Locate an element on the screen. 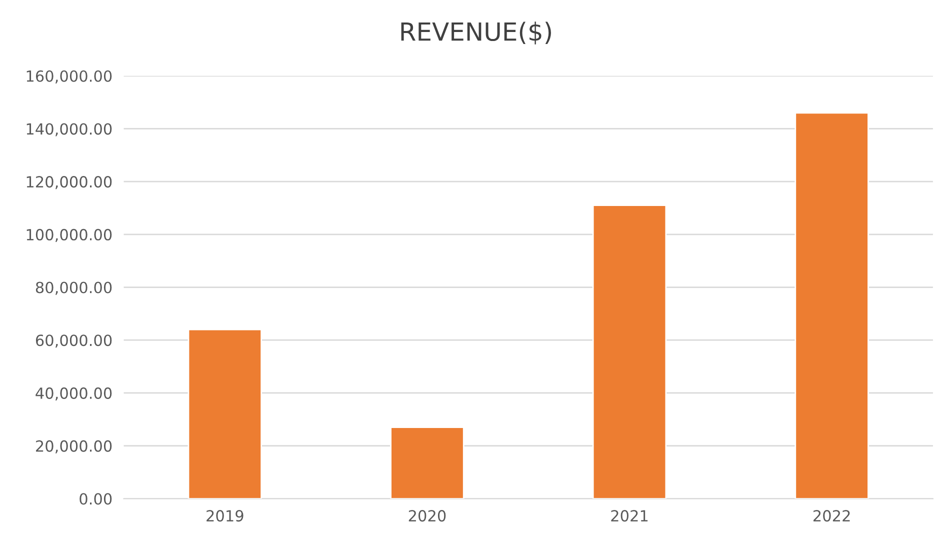  y-tick-label: 0.00 is located at coordinates (96, 499).